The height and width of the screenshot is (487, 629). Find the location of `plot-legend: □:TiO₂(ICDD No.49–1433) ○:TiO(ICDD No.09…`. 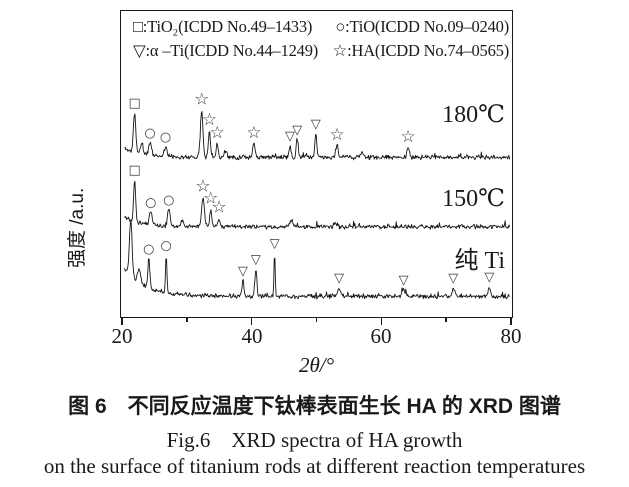

plot-legend: □:TiO₂(ICDD No.49–1433) ○:TiO(ICDD No.09… is located at coordinates (321, 39).